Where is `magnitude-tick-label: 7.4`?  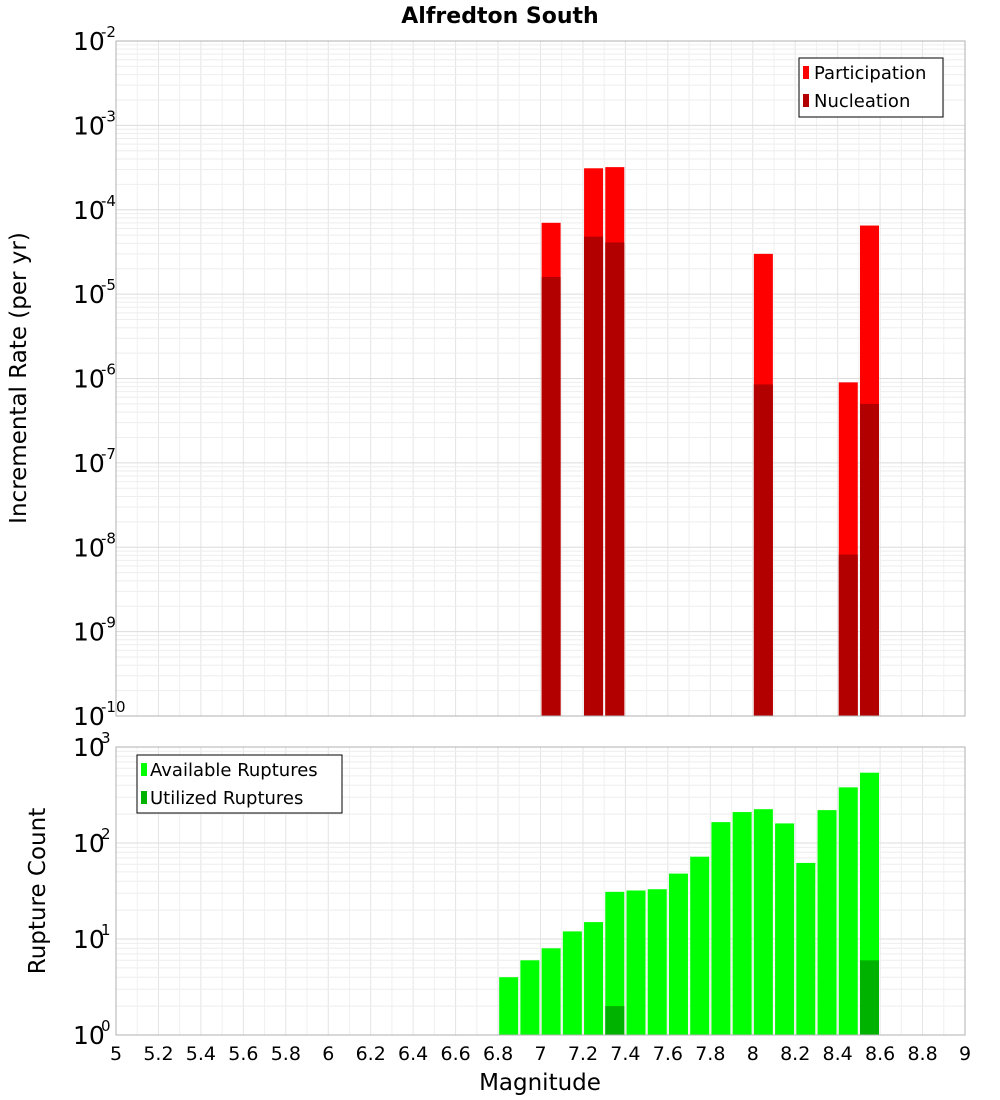
magnitude-tick-label: 7.4 is located at coordinates (625, 1054).